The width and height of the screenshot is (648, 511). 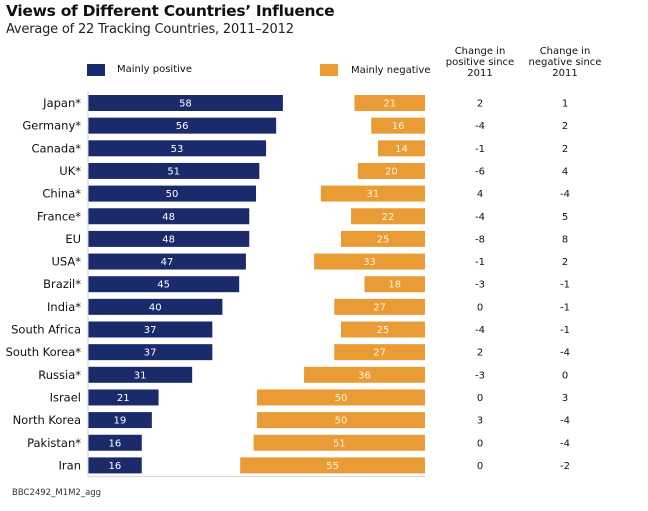 I want to click on category-label: EU, so click(x=73, y=239).